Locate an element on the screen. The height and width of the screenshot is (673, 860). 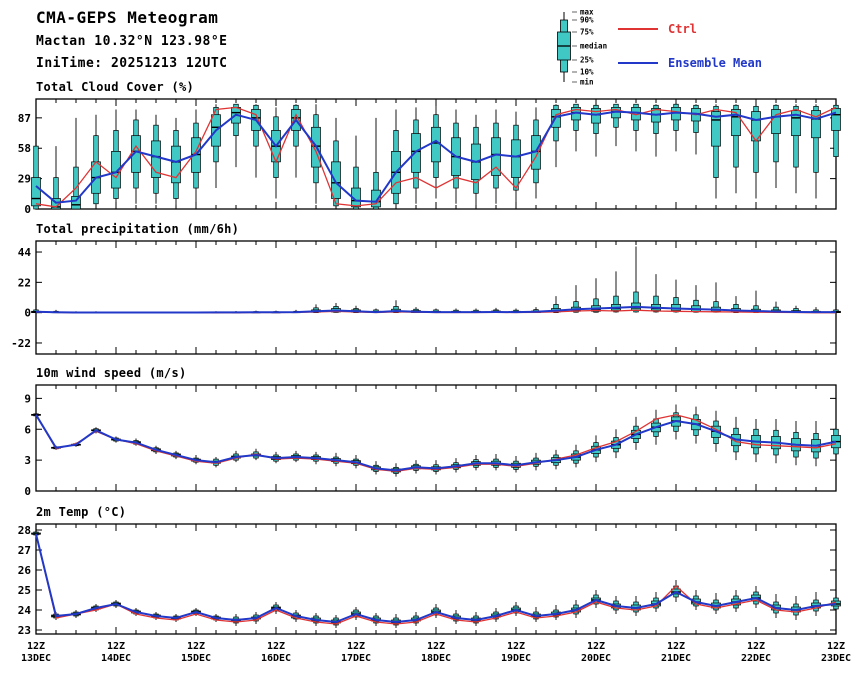
svg-text: 22DEC is located at coordinates (756, 658).